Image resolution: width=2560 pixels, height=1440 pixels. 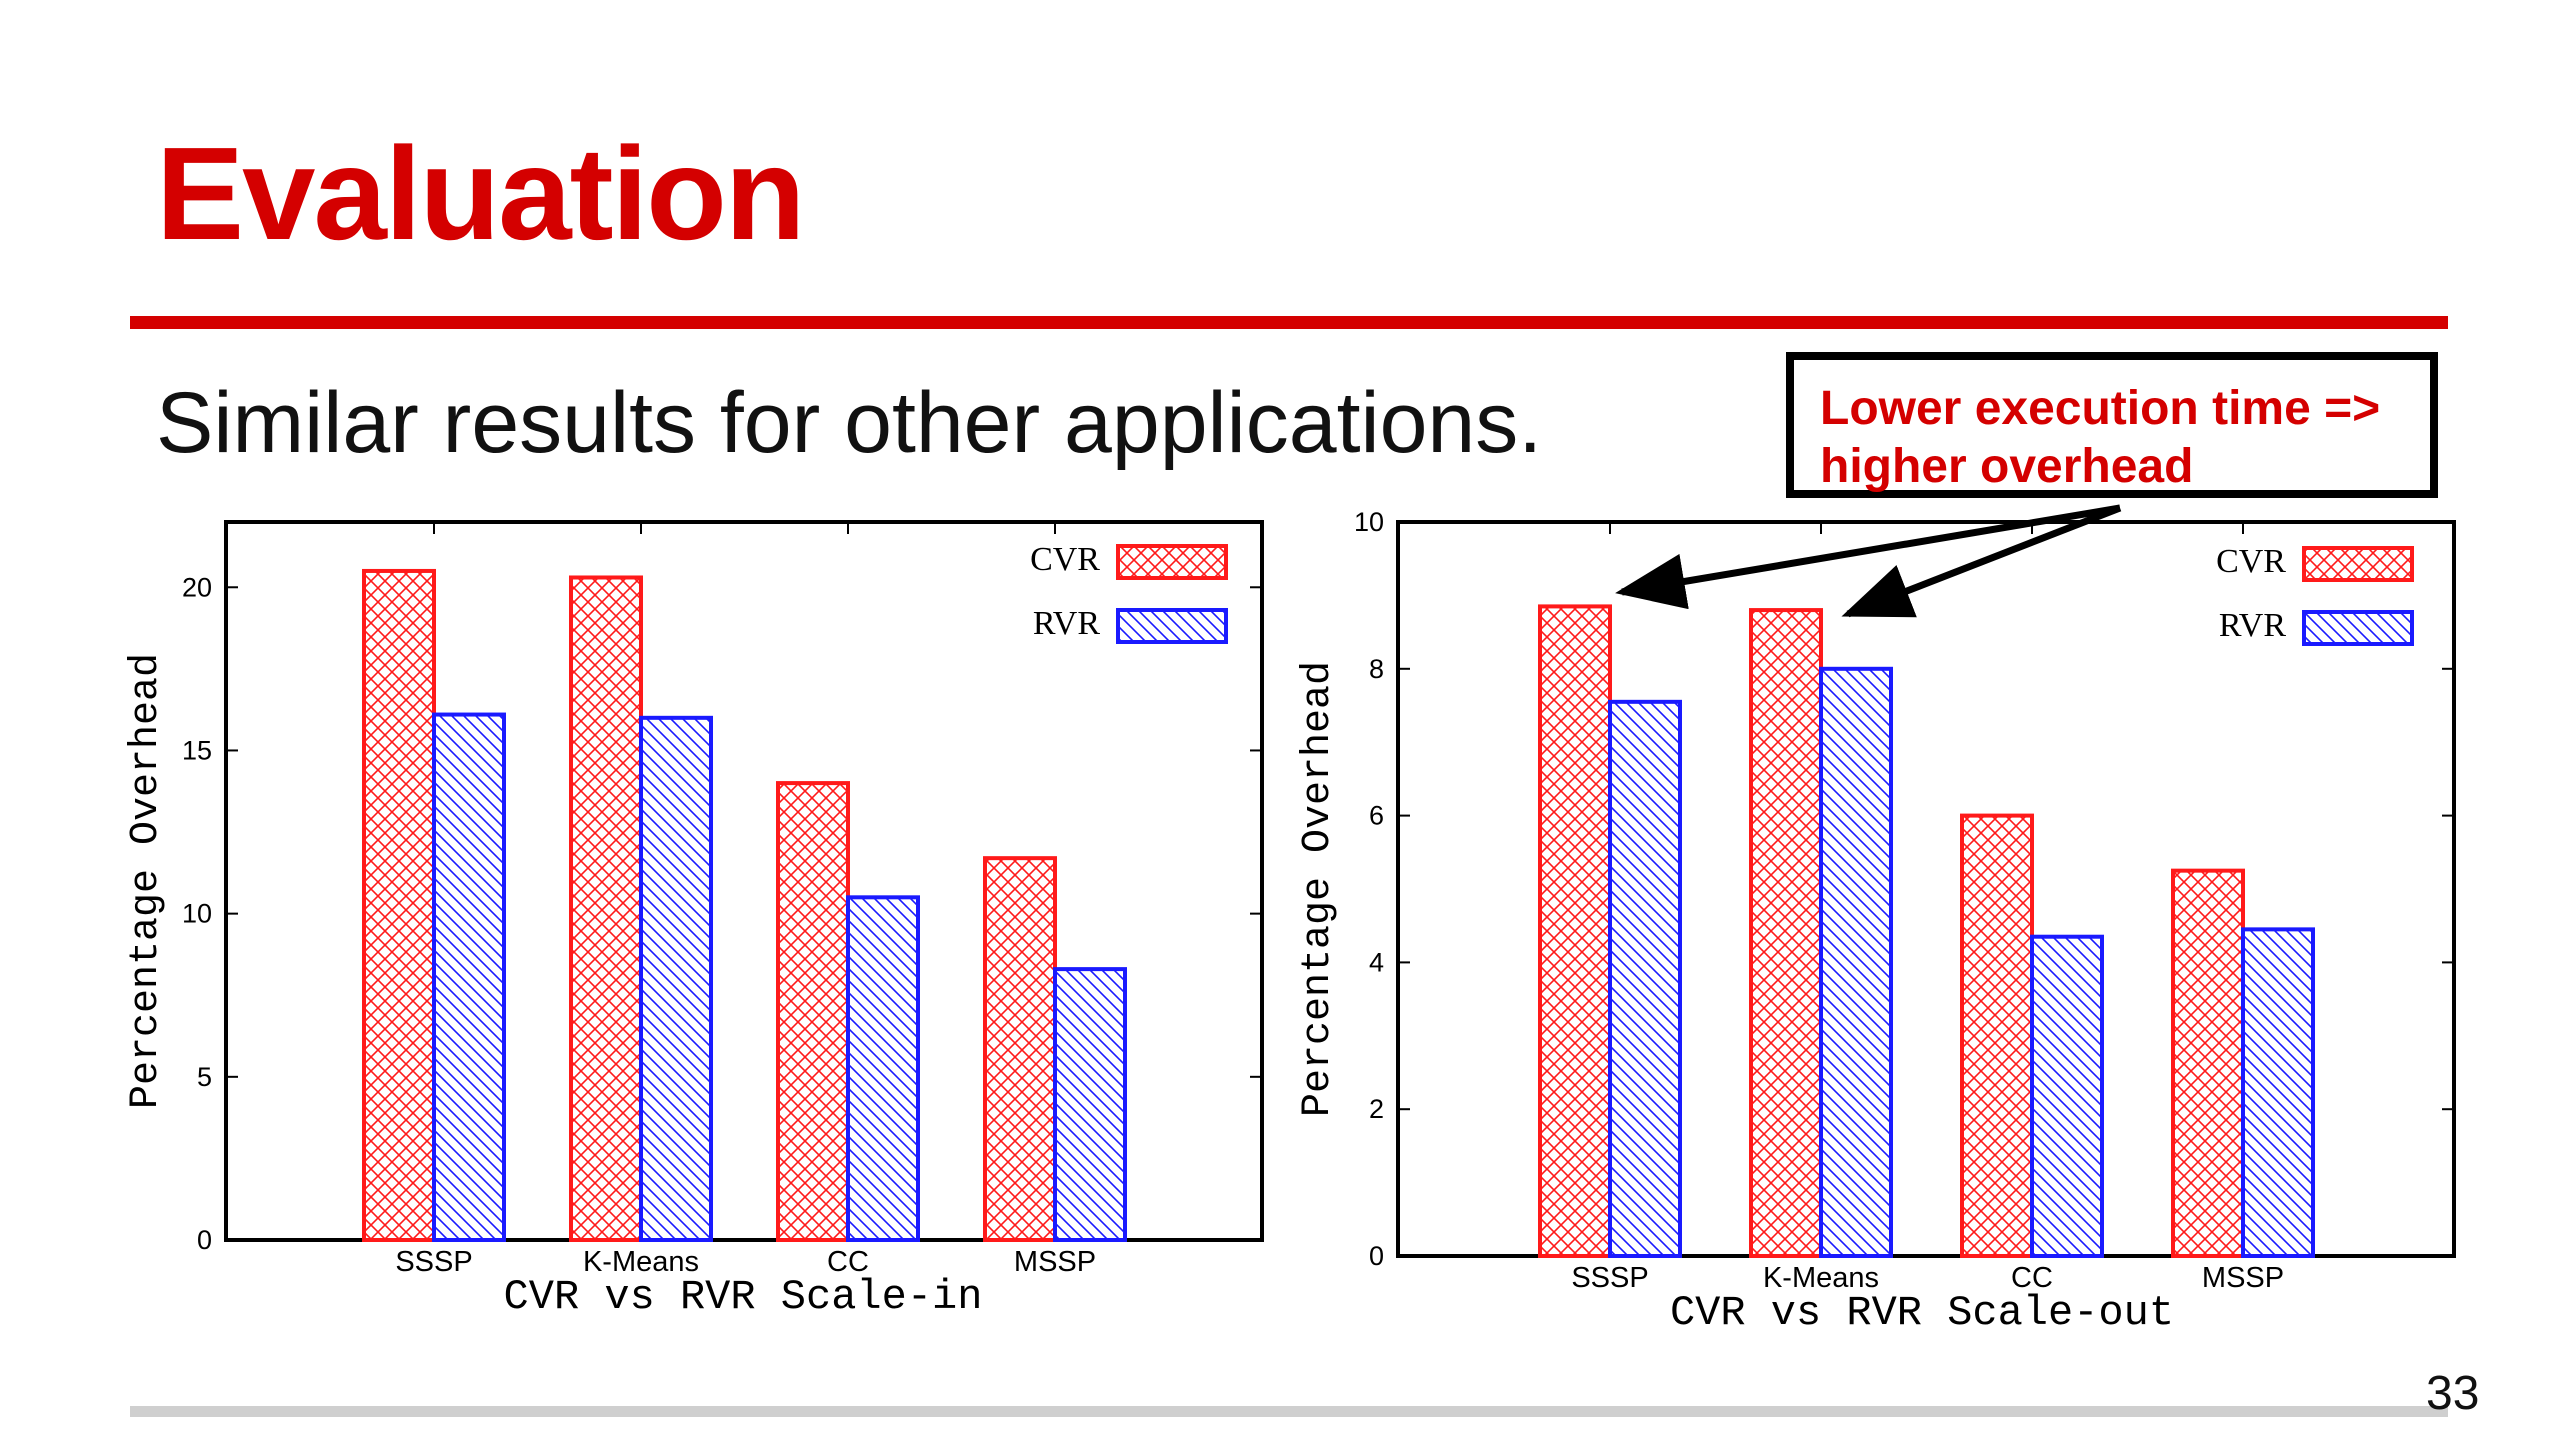 I want to click on bar-cvr-sssp, so click(x=1575, y=931).